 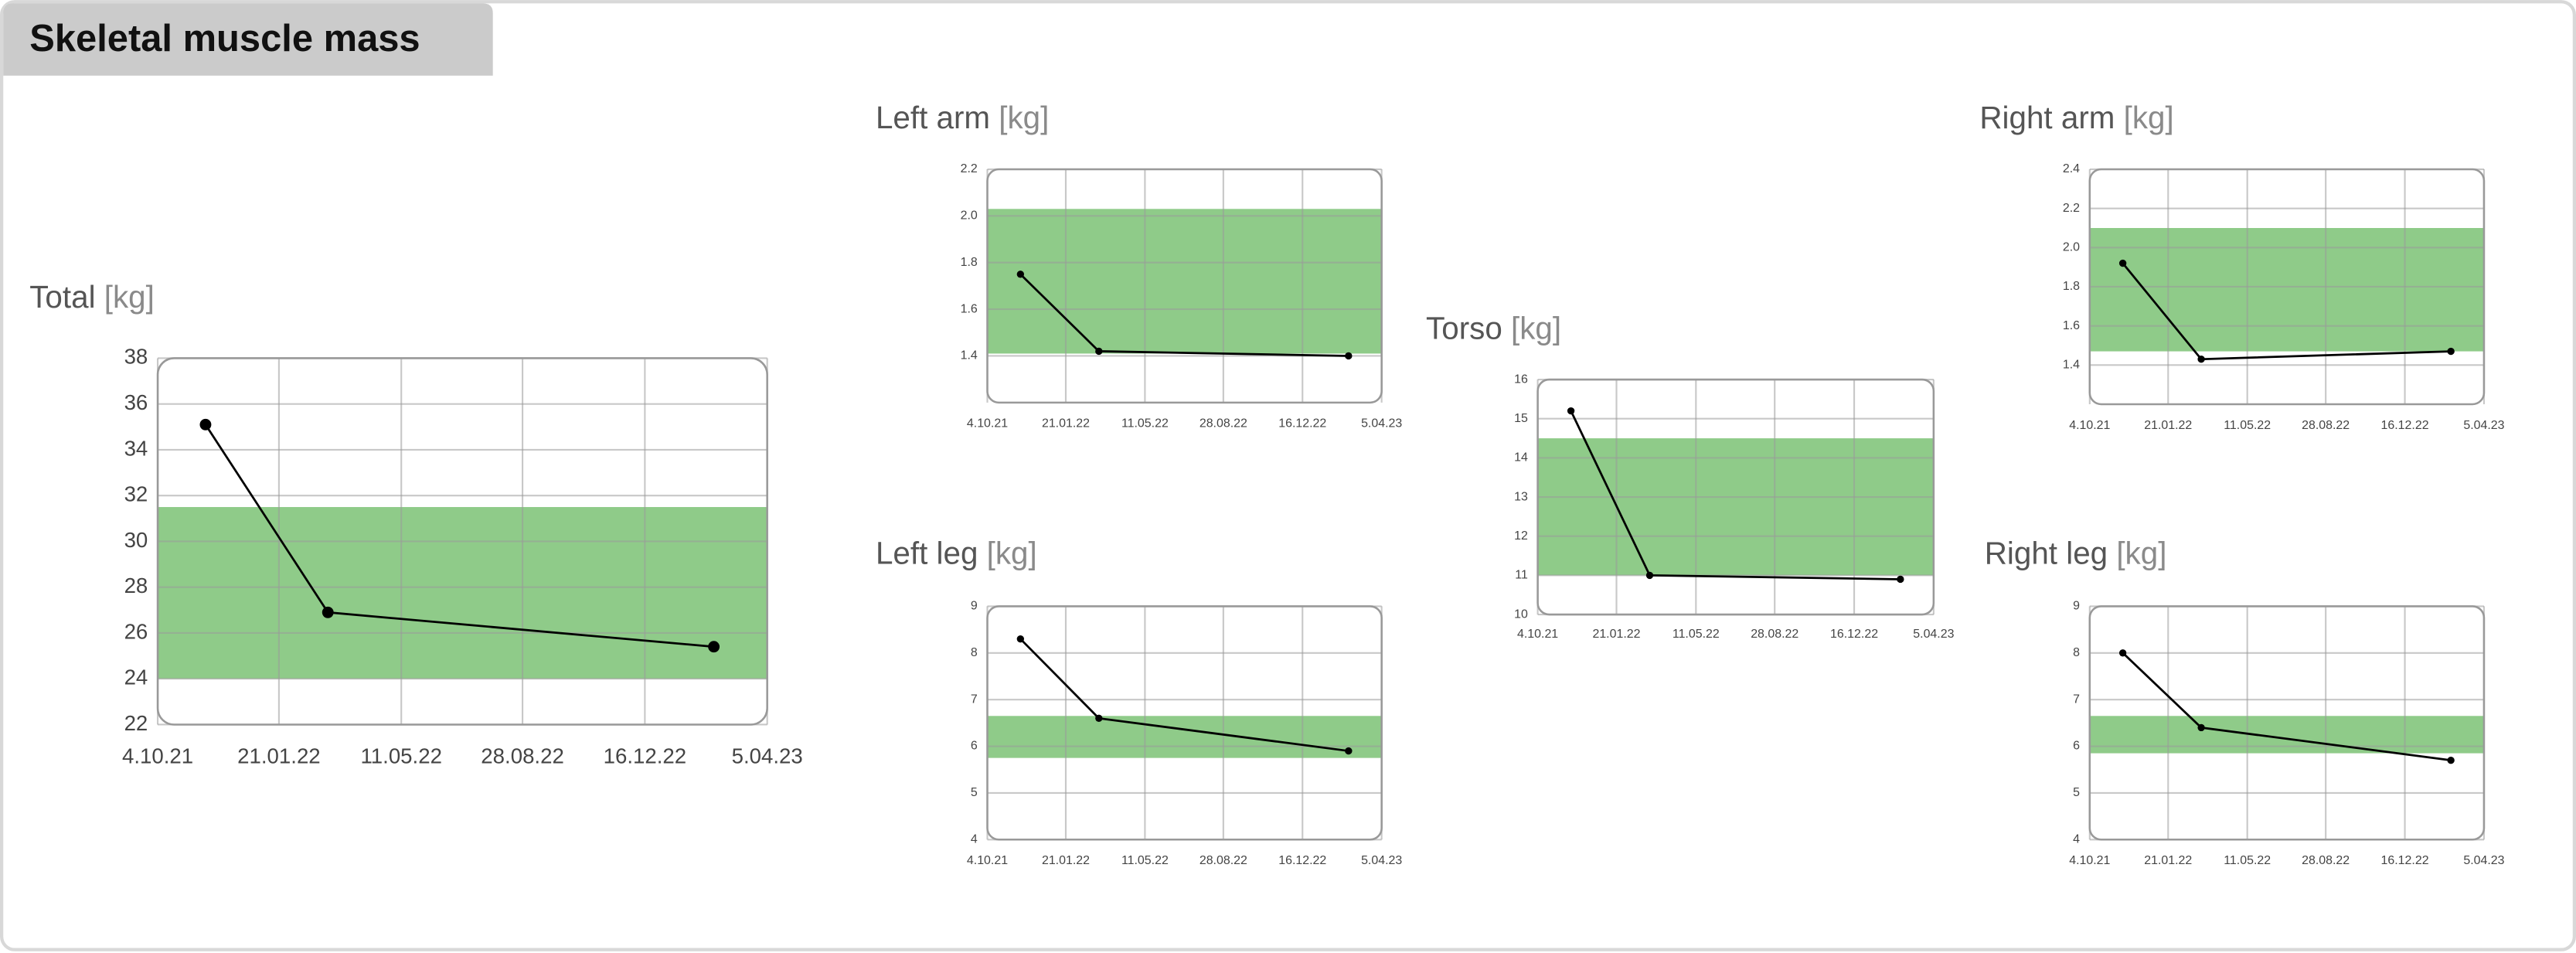 What do you see at coordinates (2071, 168) in the screenshot?
I see `y-tick-label: 2.4` at bounding box center [2071, 168].